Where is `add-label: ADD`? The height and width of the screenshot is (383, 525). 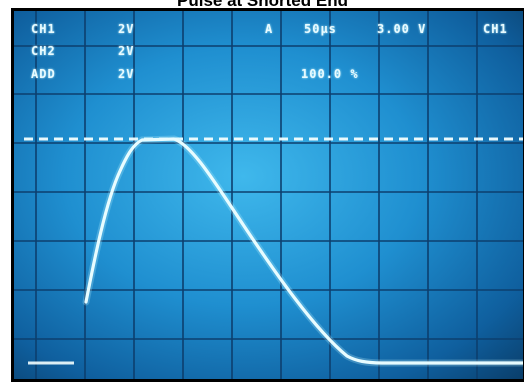
add-label: ADD is located at coordinates (43, 74).